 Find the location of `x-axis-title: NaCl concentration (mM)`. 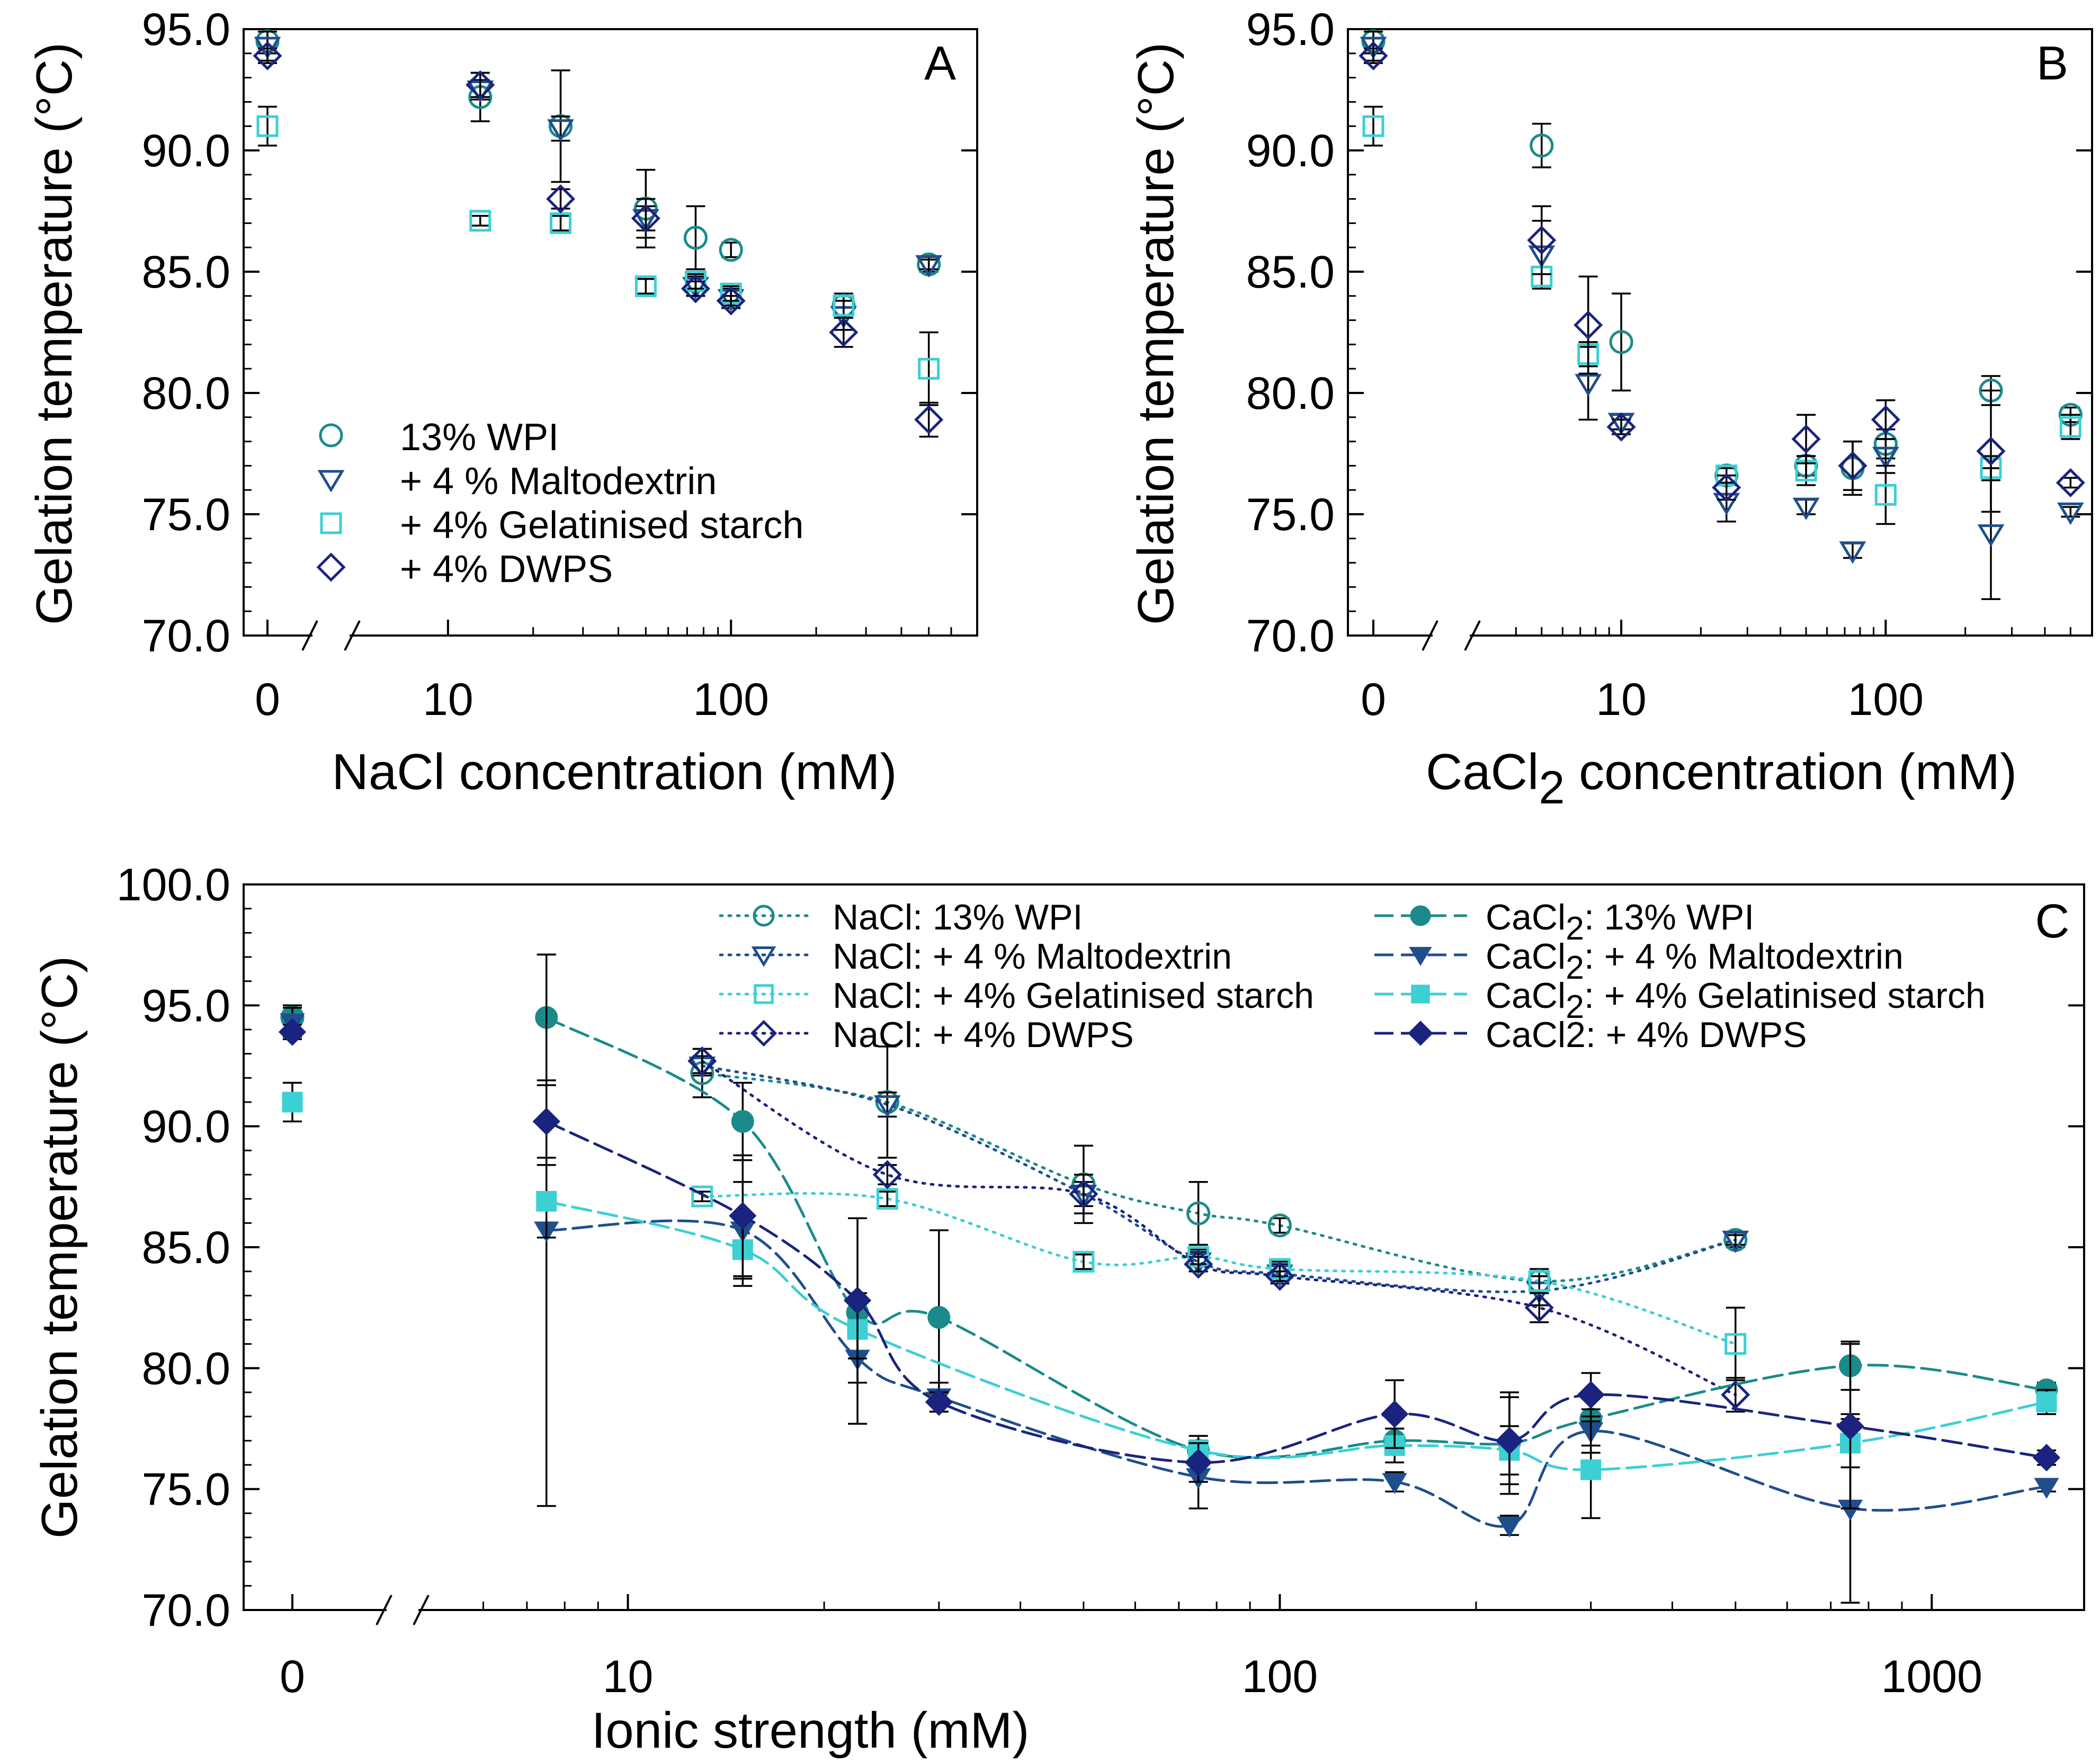

x-axis-title: NaCl concentration (mM) is located at coordinates (614, 772).